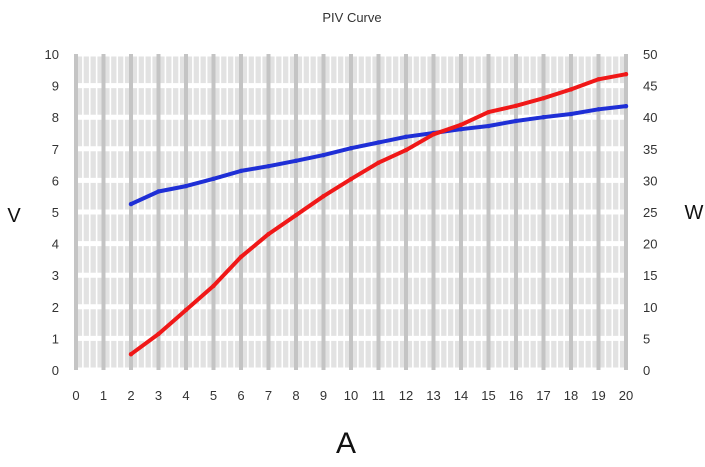 Image resolution: width=705 pixels, height=467 pixels. What do you see at coordinates (406, 395) in the screenshot?
I see `x-tick-label: 12` at bounding box center [406, 395].